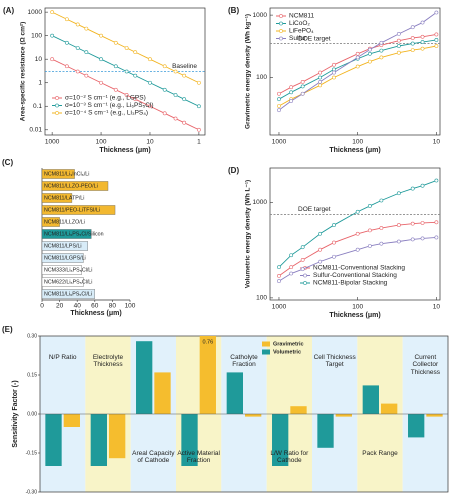 The width and height of the screenshot is (450, 500). Describe the element at coordinates (359, 268) in the screenshot. I see `legend-label: NCM811-Conventional Stacking` at that location.